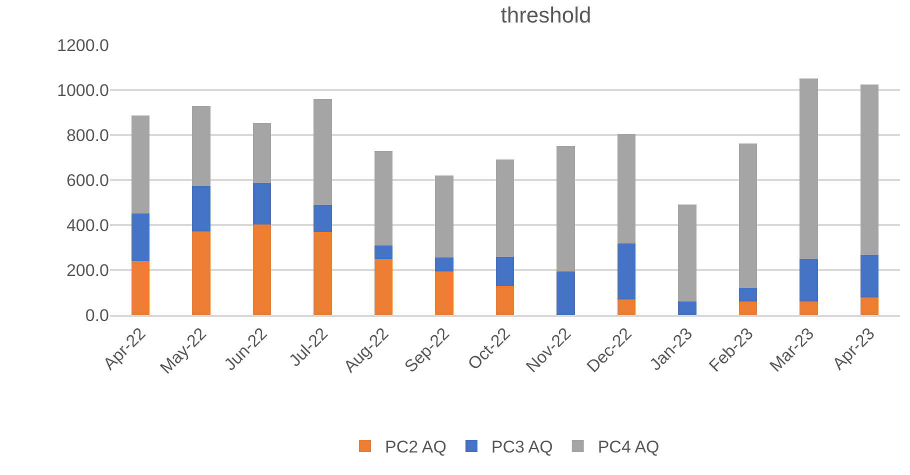  Describe the element at coordinates (97, 315) in the screenshot. I see `y-tick-label: 0.0` at that location.